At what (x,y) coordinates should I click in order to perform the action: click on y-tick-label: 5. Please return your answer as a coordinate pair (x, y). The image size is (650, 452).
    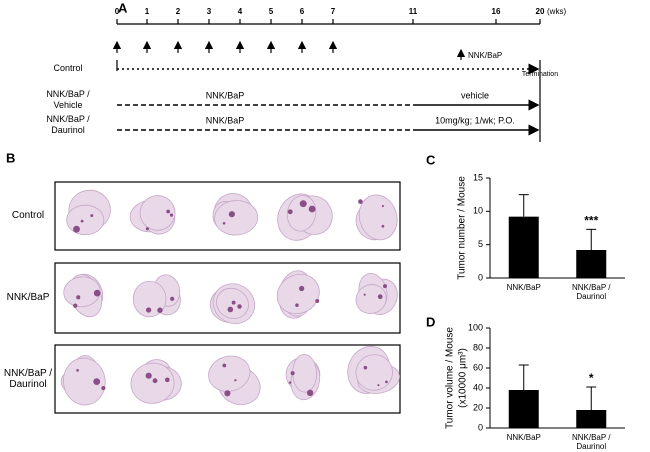
    Looking at the image, I should click on (480, 244).